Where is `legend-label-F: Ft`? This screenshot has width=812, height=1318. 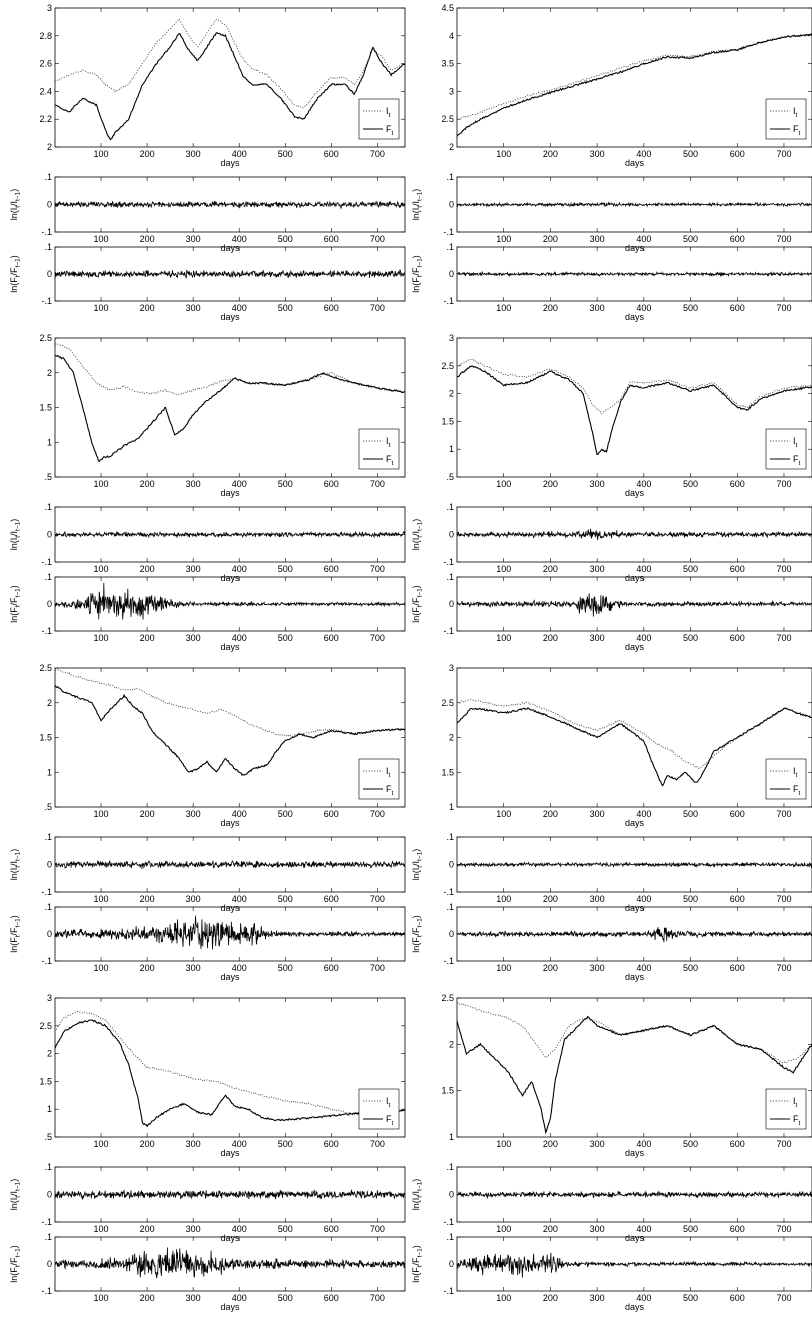 legend-label-F: Ft is located at coordinates (390, 1120).